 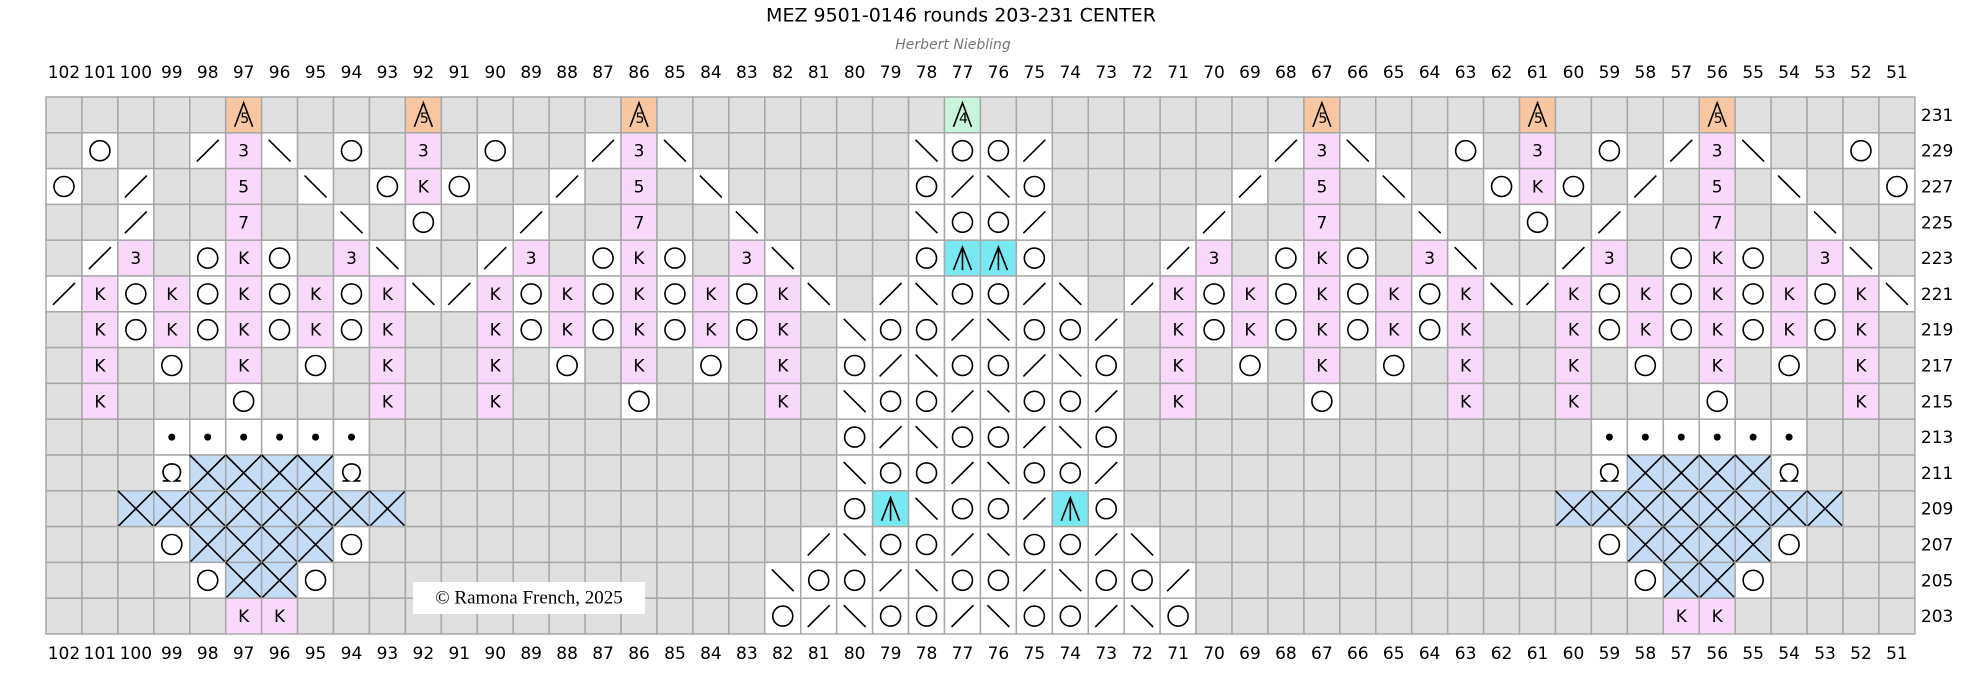 What do you see at coordinates (999, 73) in the screenshot?
I see `column-label: 76` at bounding box center [999, 73].